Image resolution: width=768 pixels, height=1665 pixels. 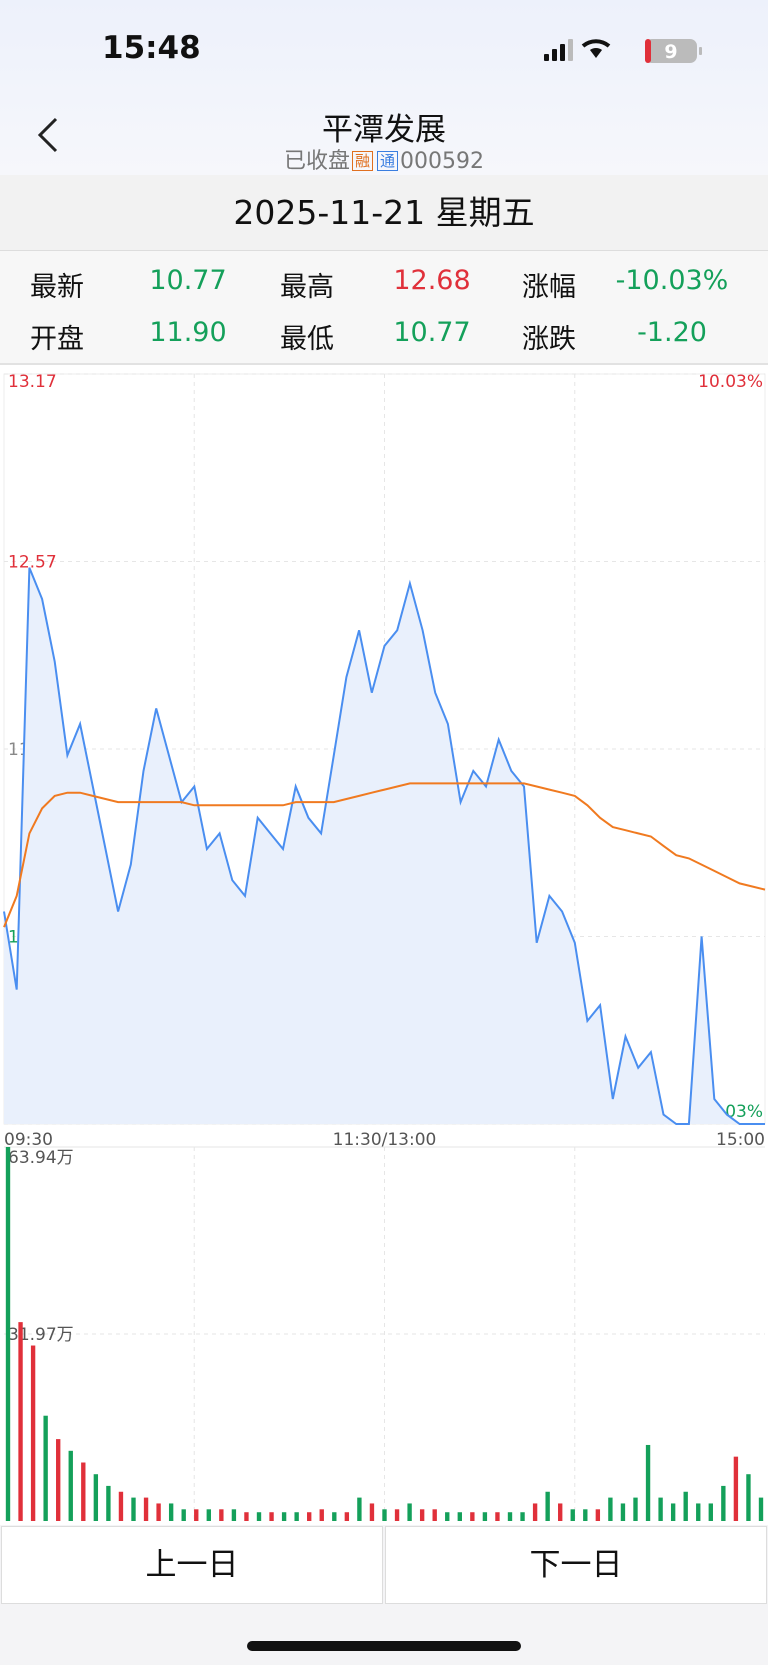 I want to click on header-bg, so click(x=384, y=87).